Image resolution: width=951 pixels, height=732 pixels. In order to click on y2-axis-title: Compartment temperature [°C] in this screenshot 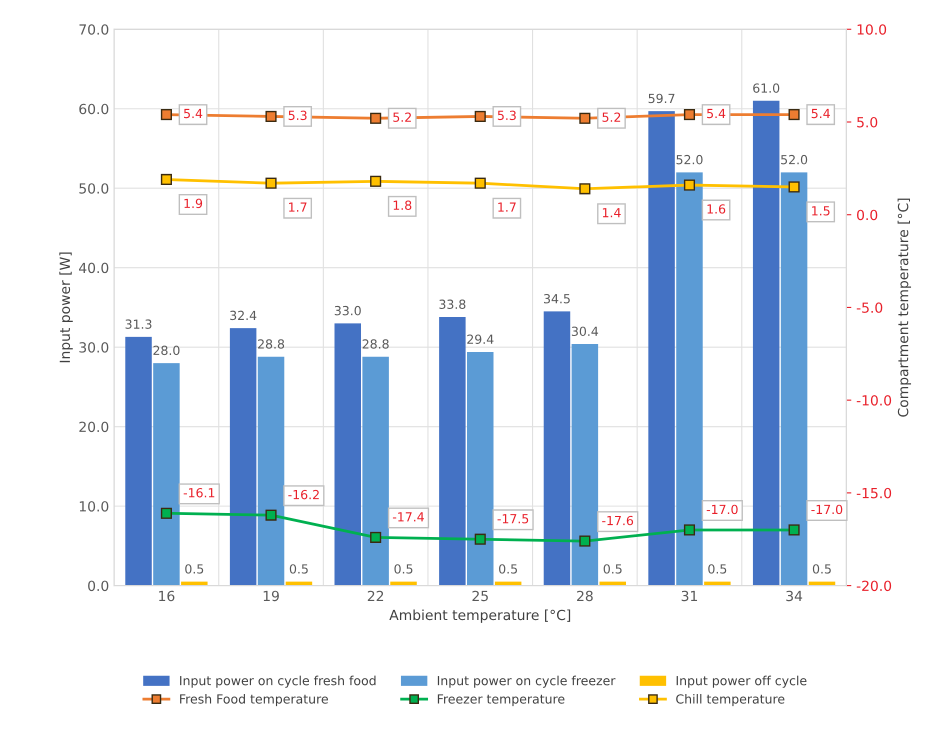, I will do `click(905, 307)`.